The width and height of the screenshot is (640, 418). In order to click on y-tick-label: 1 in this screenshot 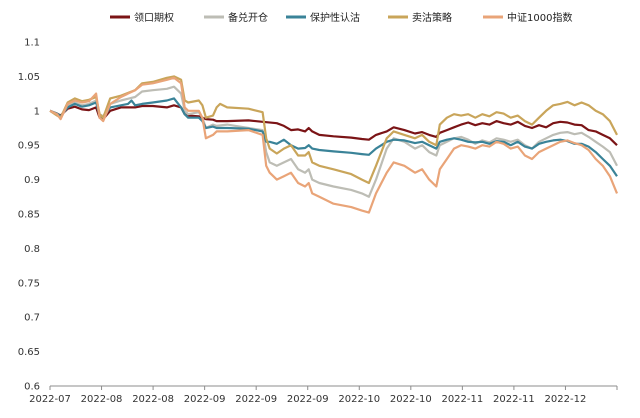, I will do `click(37, 111)`.